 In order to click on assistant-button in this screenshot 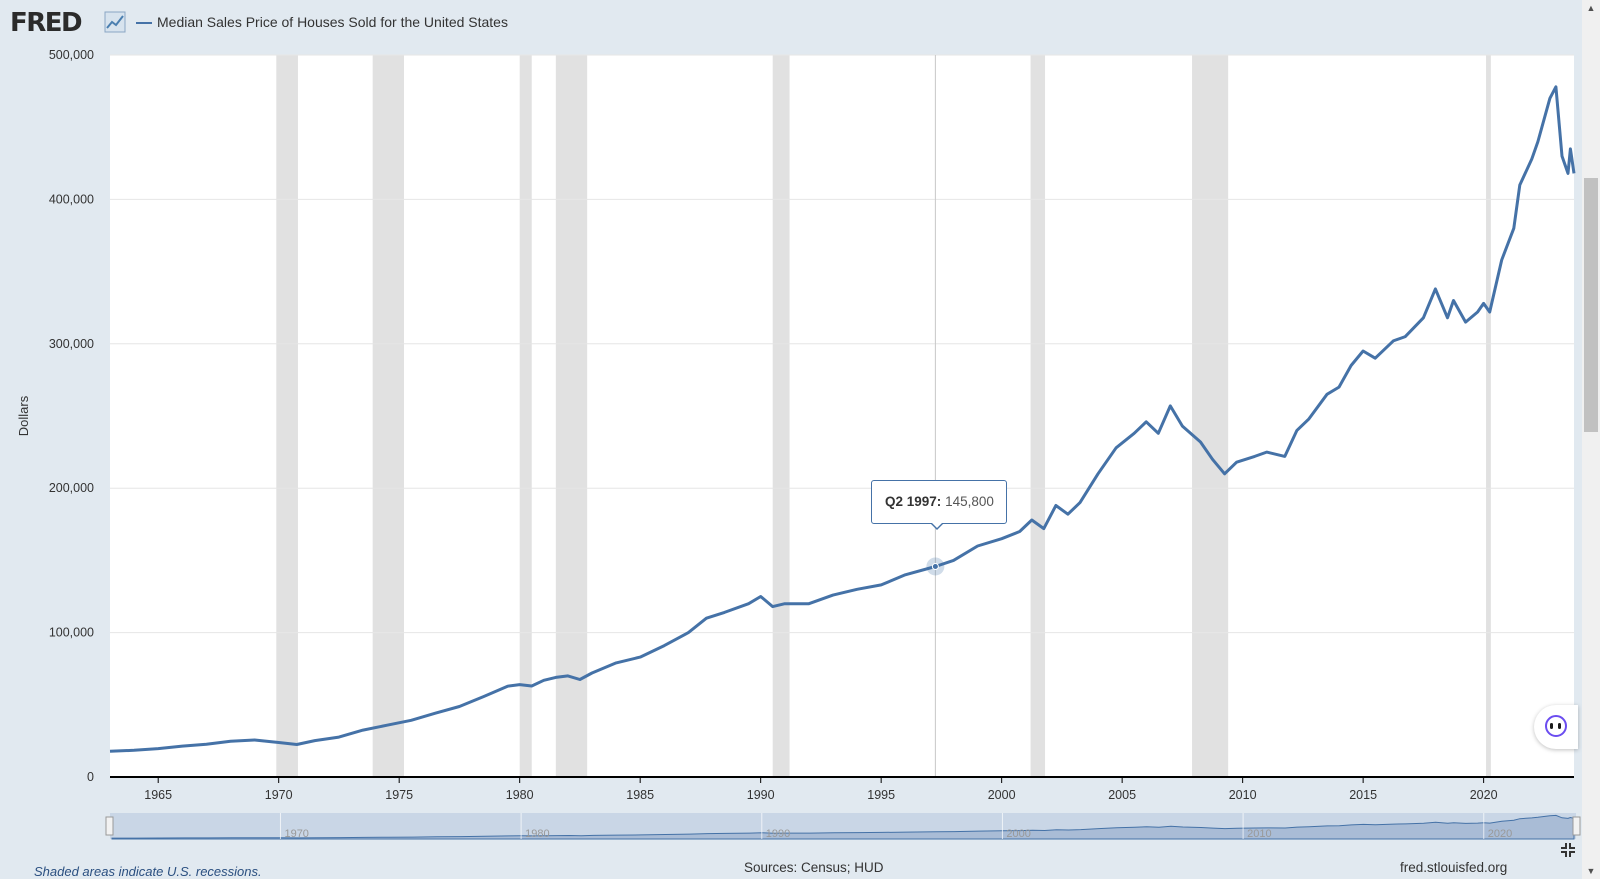, I will do `click(1556, 727)`.